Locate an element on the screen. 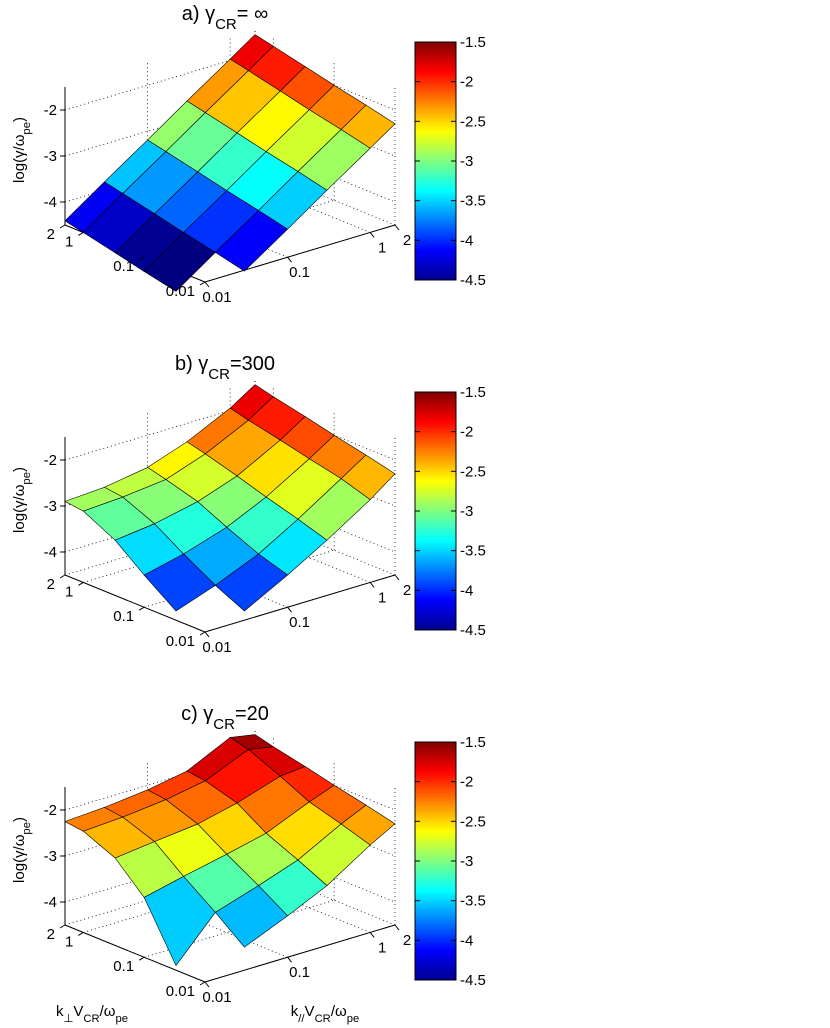  y-axis-label-part: k is located at coordinates (60, 1011).